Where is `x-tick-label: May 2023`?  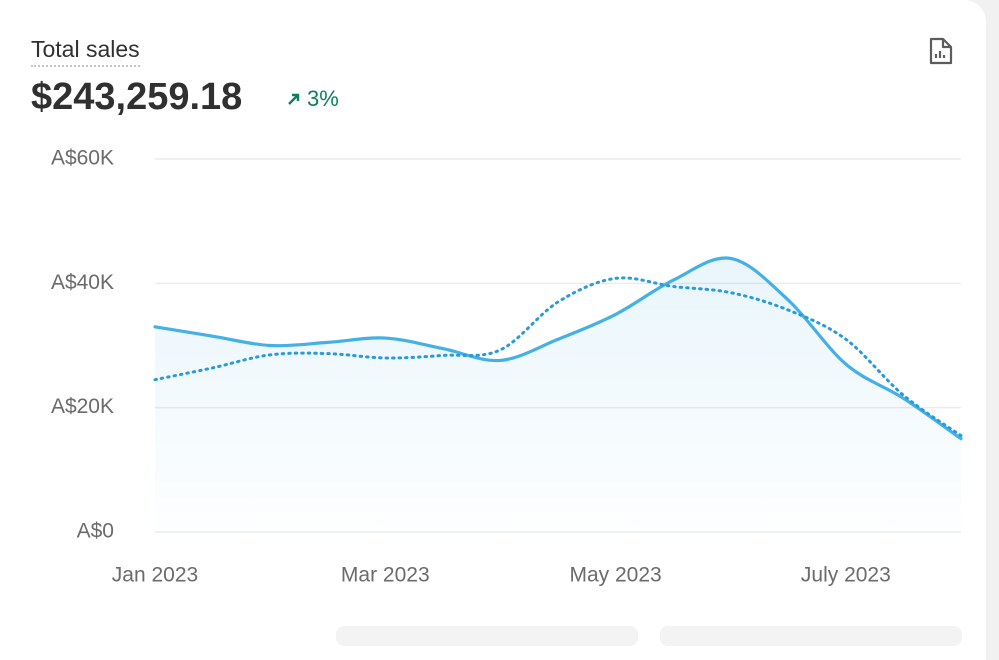 x-tick-label: May 2023 is located at coordinates (615, 575).